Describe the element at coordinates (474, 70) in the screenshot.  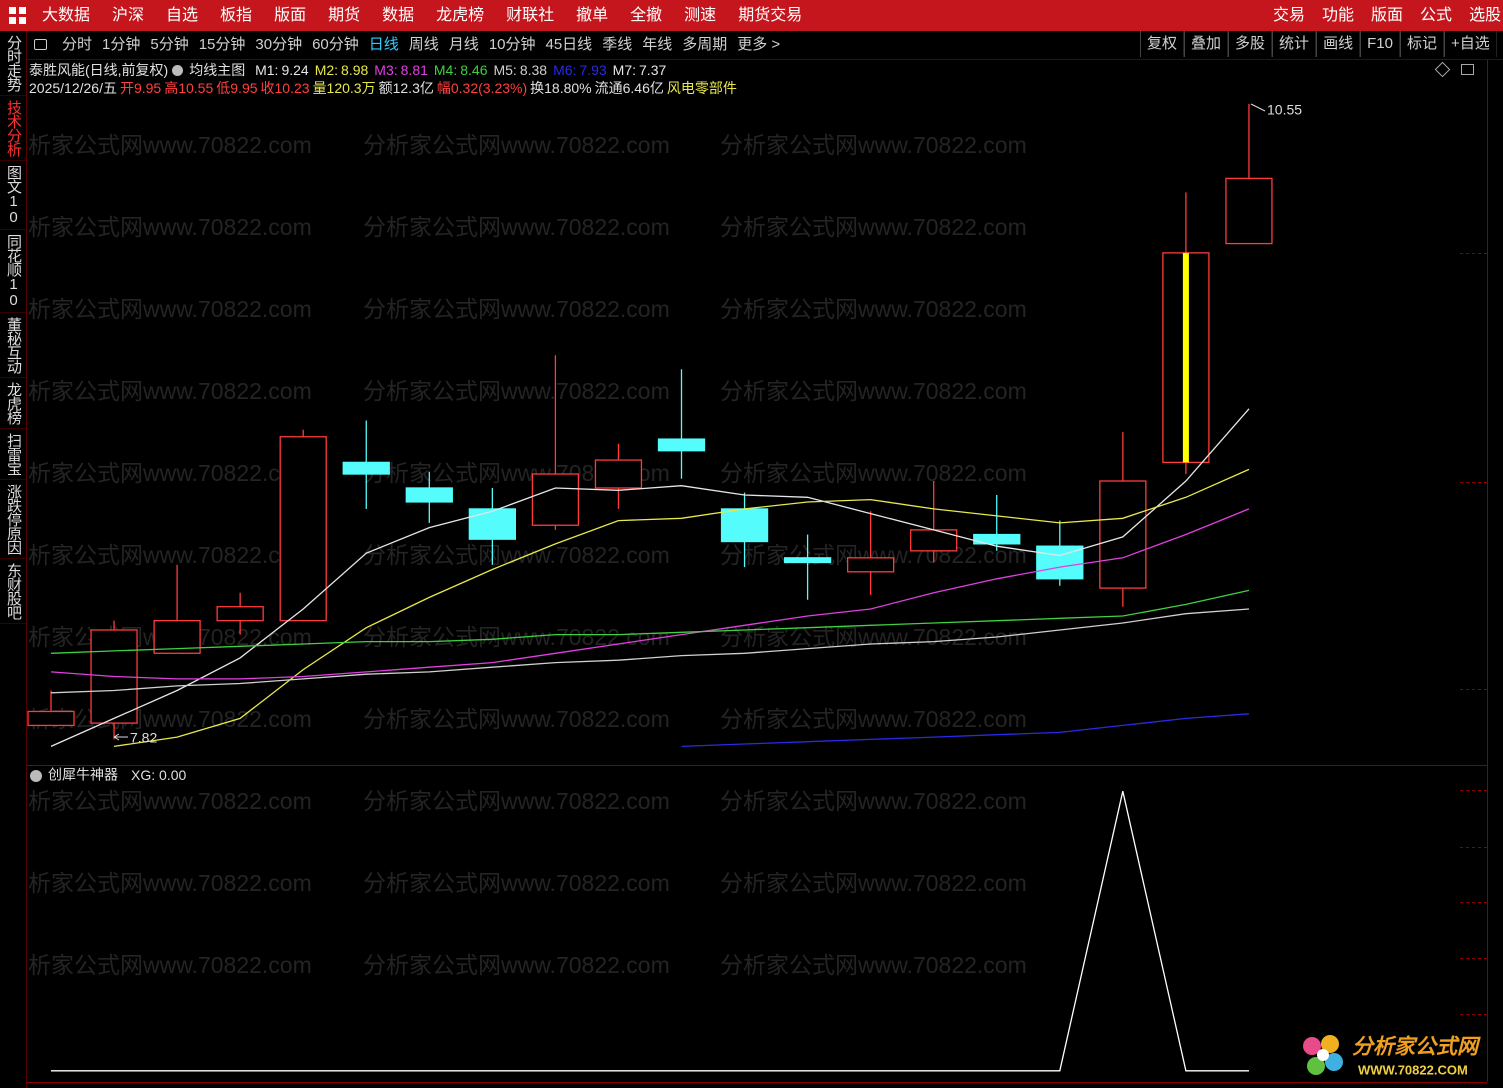
I see `legend-value: 8.46` at that location.